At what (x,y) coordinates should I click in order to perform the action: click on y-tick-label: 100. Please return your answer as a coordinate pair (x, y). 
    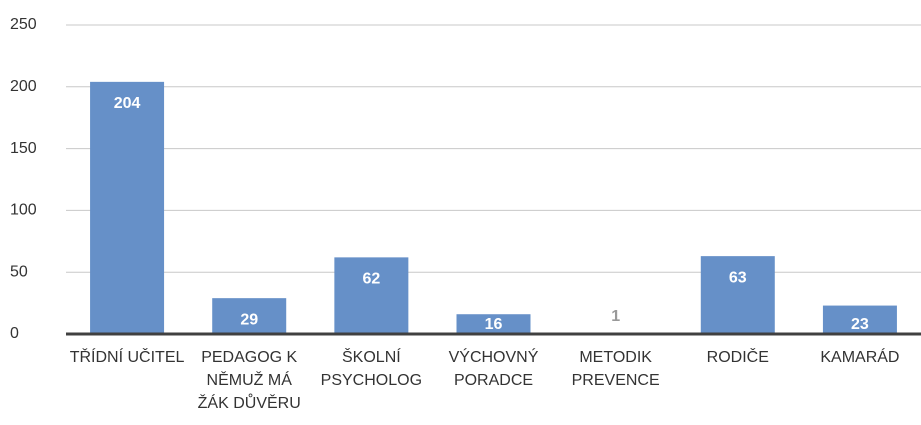
    Looking at the image, I should click on (23, 210).